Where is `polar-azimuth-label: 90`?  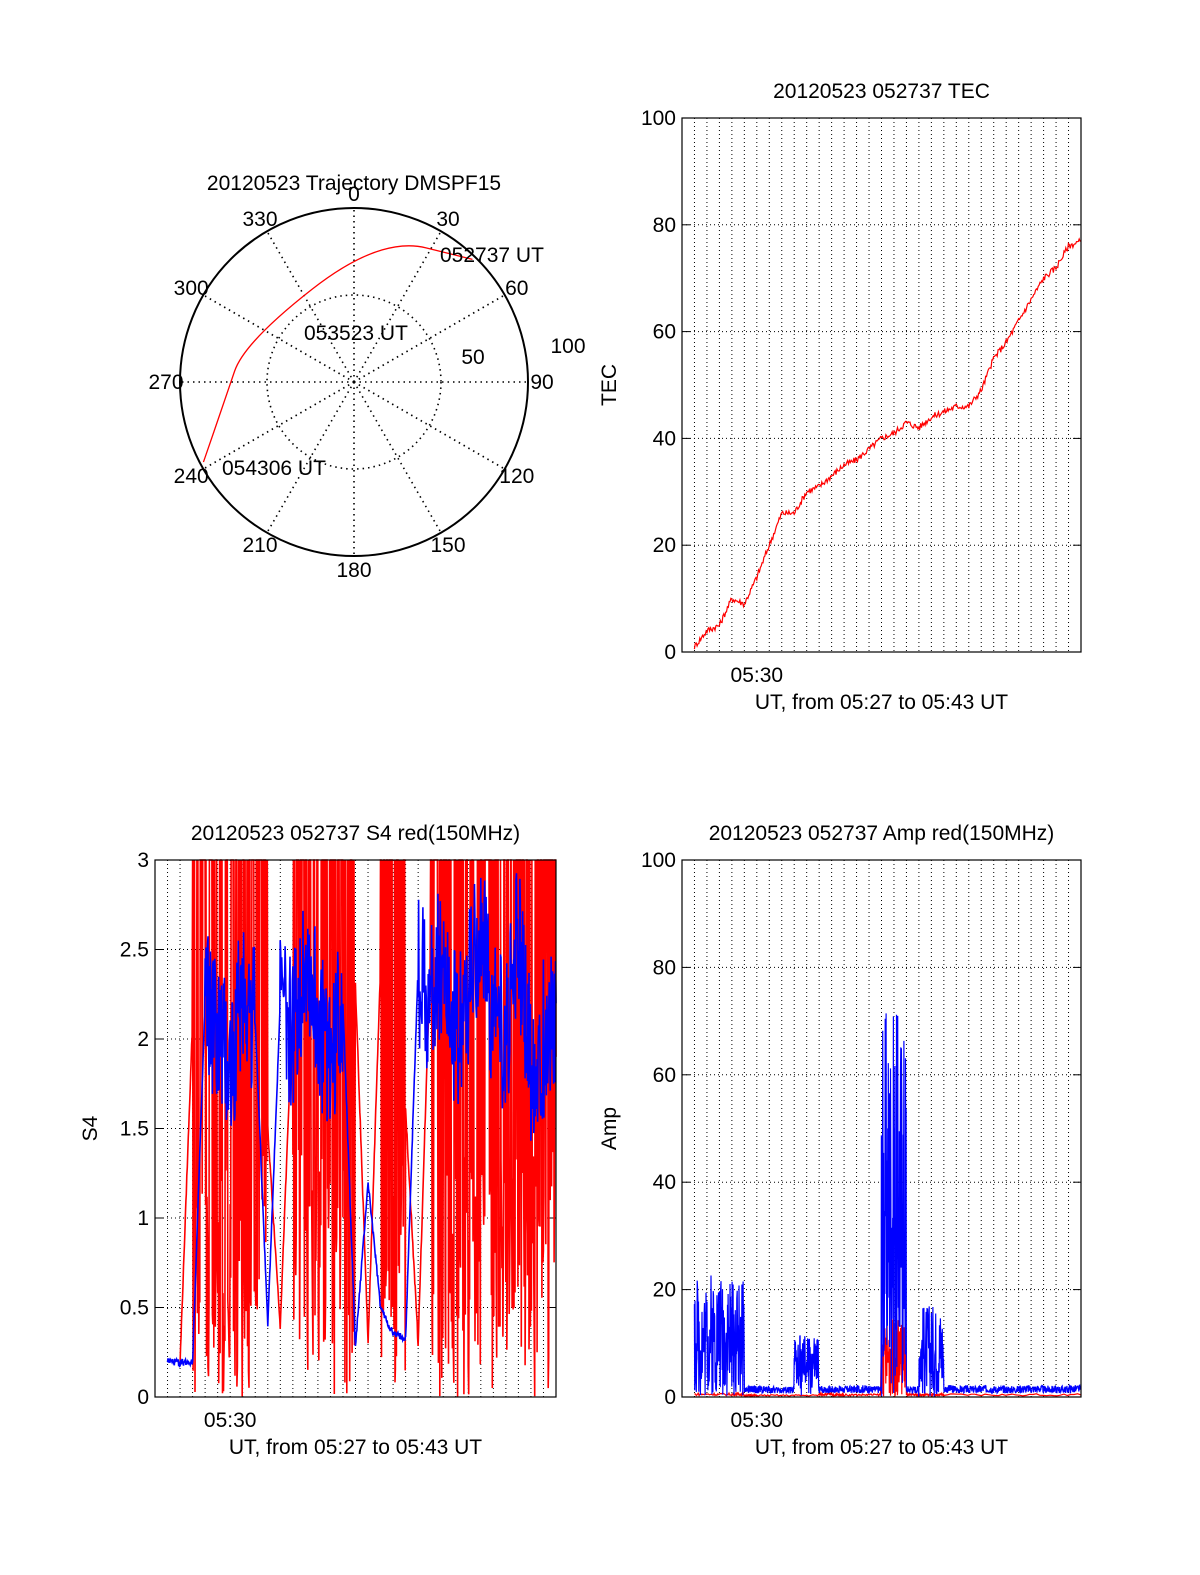
polar-azimuth-label: 90 is located at coordinates (541, 382).